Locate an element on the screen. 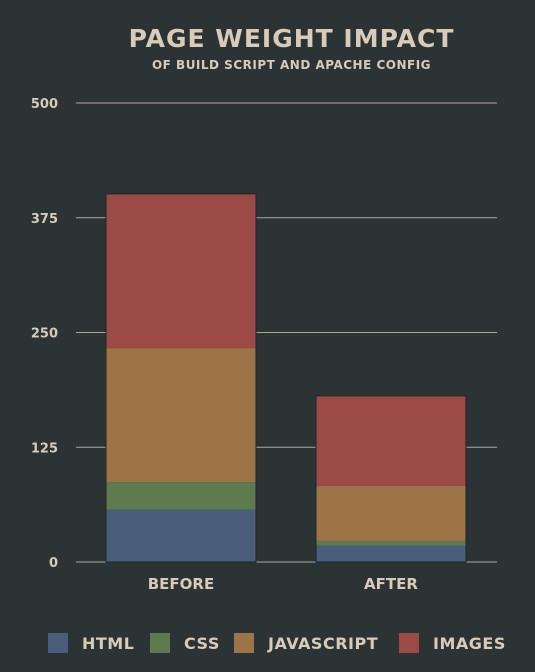 This screenshot has height=672, width=535. y-tick-label: 375 is located at coordinates (44, 219).